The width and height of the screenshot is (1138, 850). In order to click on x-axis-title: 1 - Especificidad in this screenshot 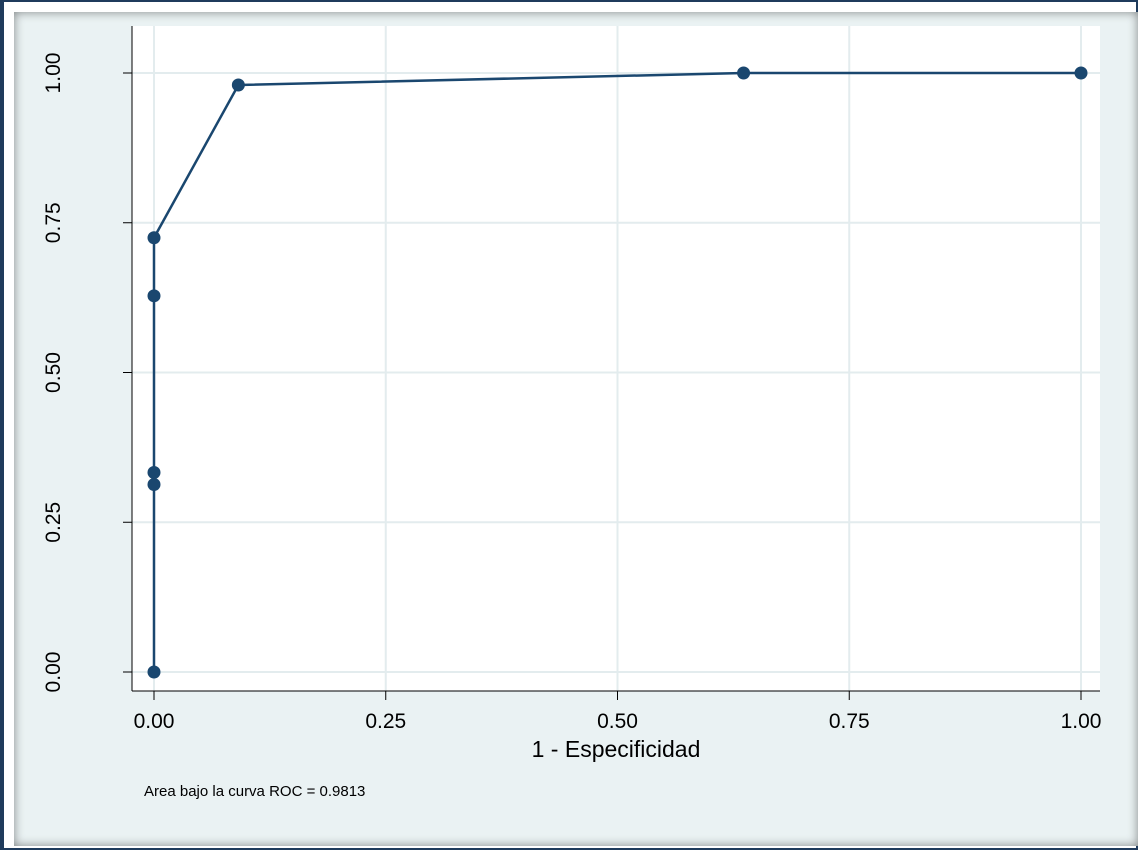, I will do `click(616, 749)`.